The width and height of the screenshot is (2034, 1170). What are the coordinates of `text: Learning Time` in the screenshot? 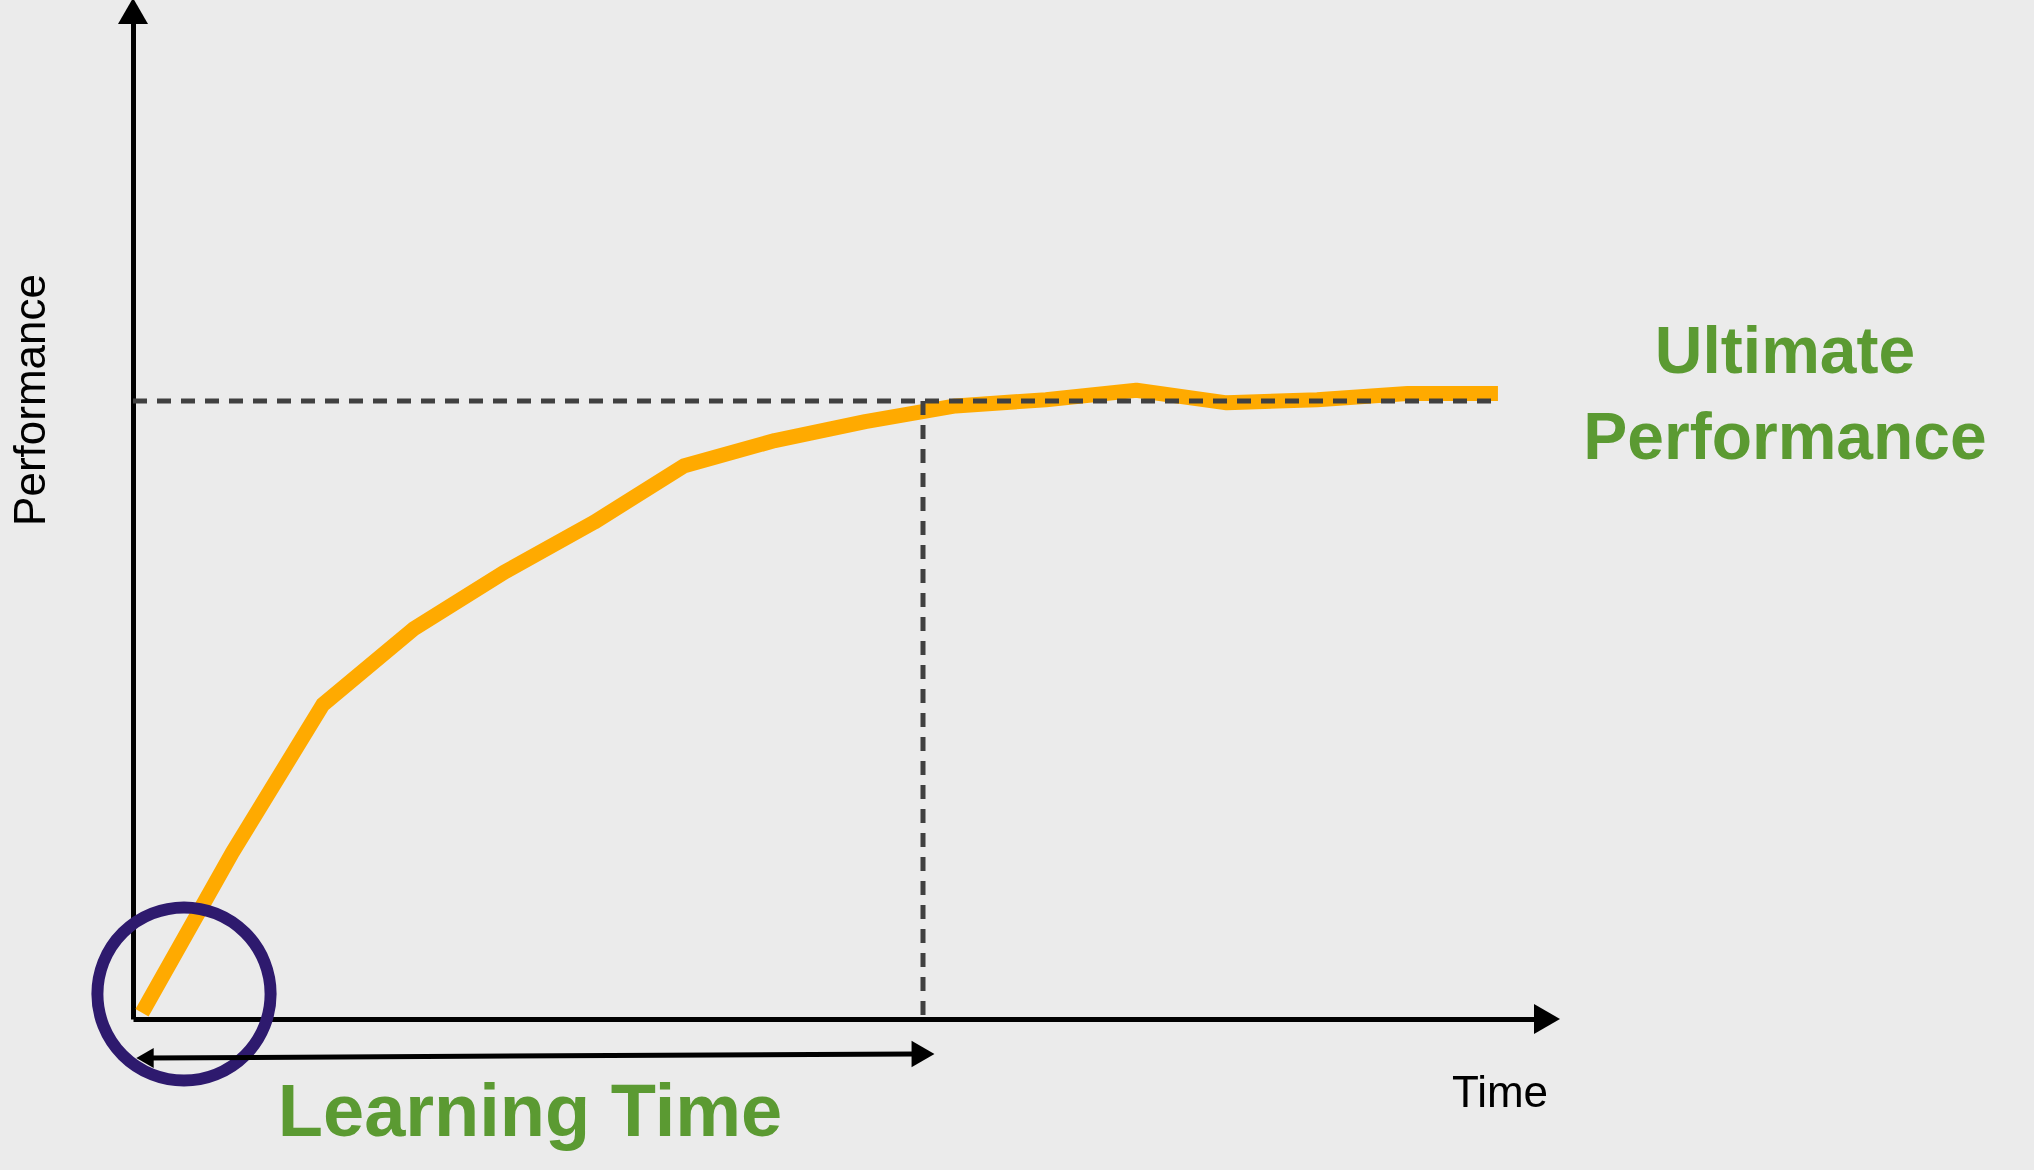 It's located at (530, 1110).